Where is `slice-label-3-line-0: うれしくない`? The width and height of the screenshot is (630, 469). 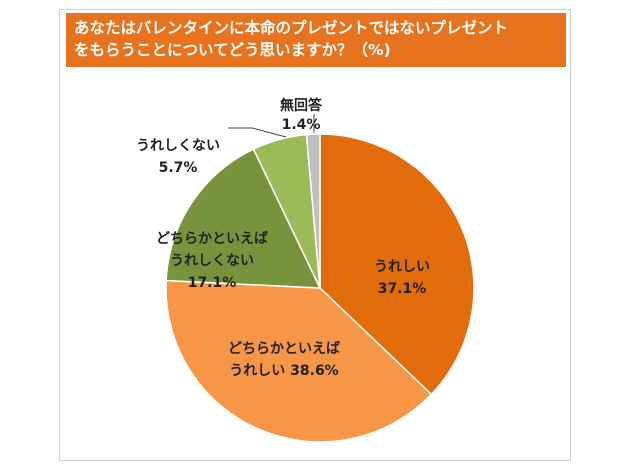 slice-label-3-line-0: うれしくない is located at coordinates (178, 146).